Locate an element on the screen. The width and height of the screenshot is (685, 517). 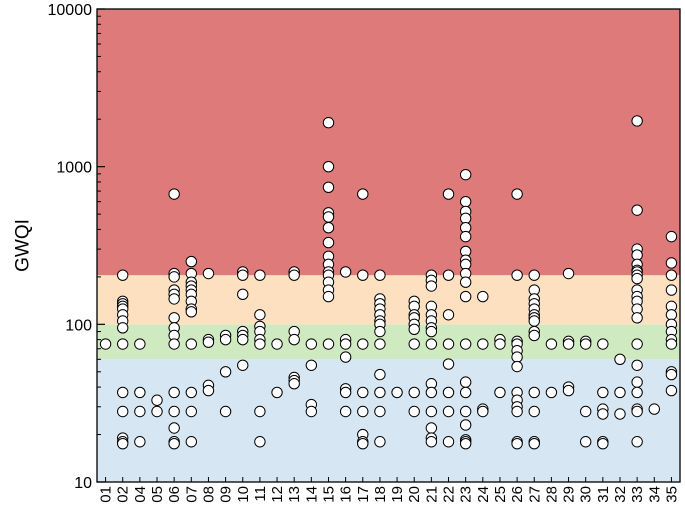
y-axis-label: GWQI is located at coordinates (23, 245).